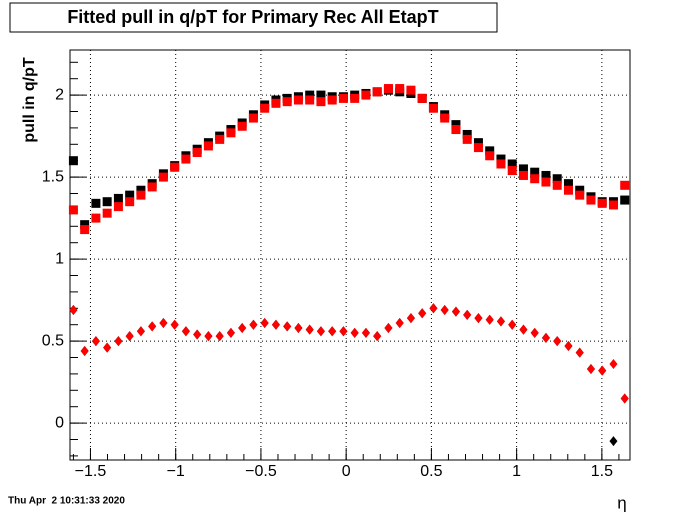 The height and width of the screenshot is (512, 700). What do you see at coordinates (621, 502) in the screenshot?
I see `x-axis-label: η` at bounding box center [621, 502].